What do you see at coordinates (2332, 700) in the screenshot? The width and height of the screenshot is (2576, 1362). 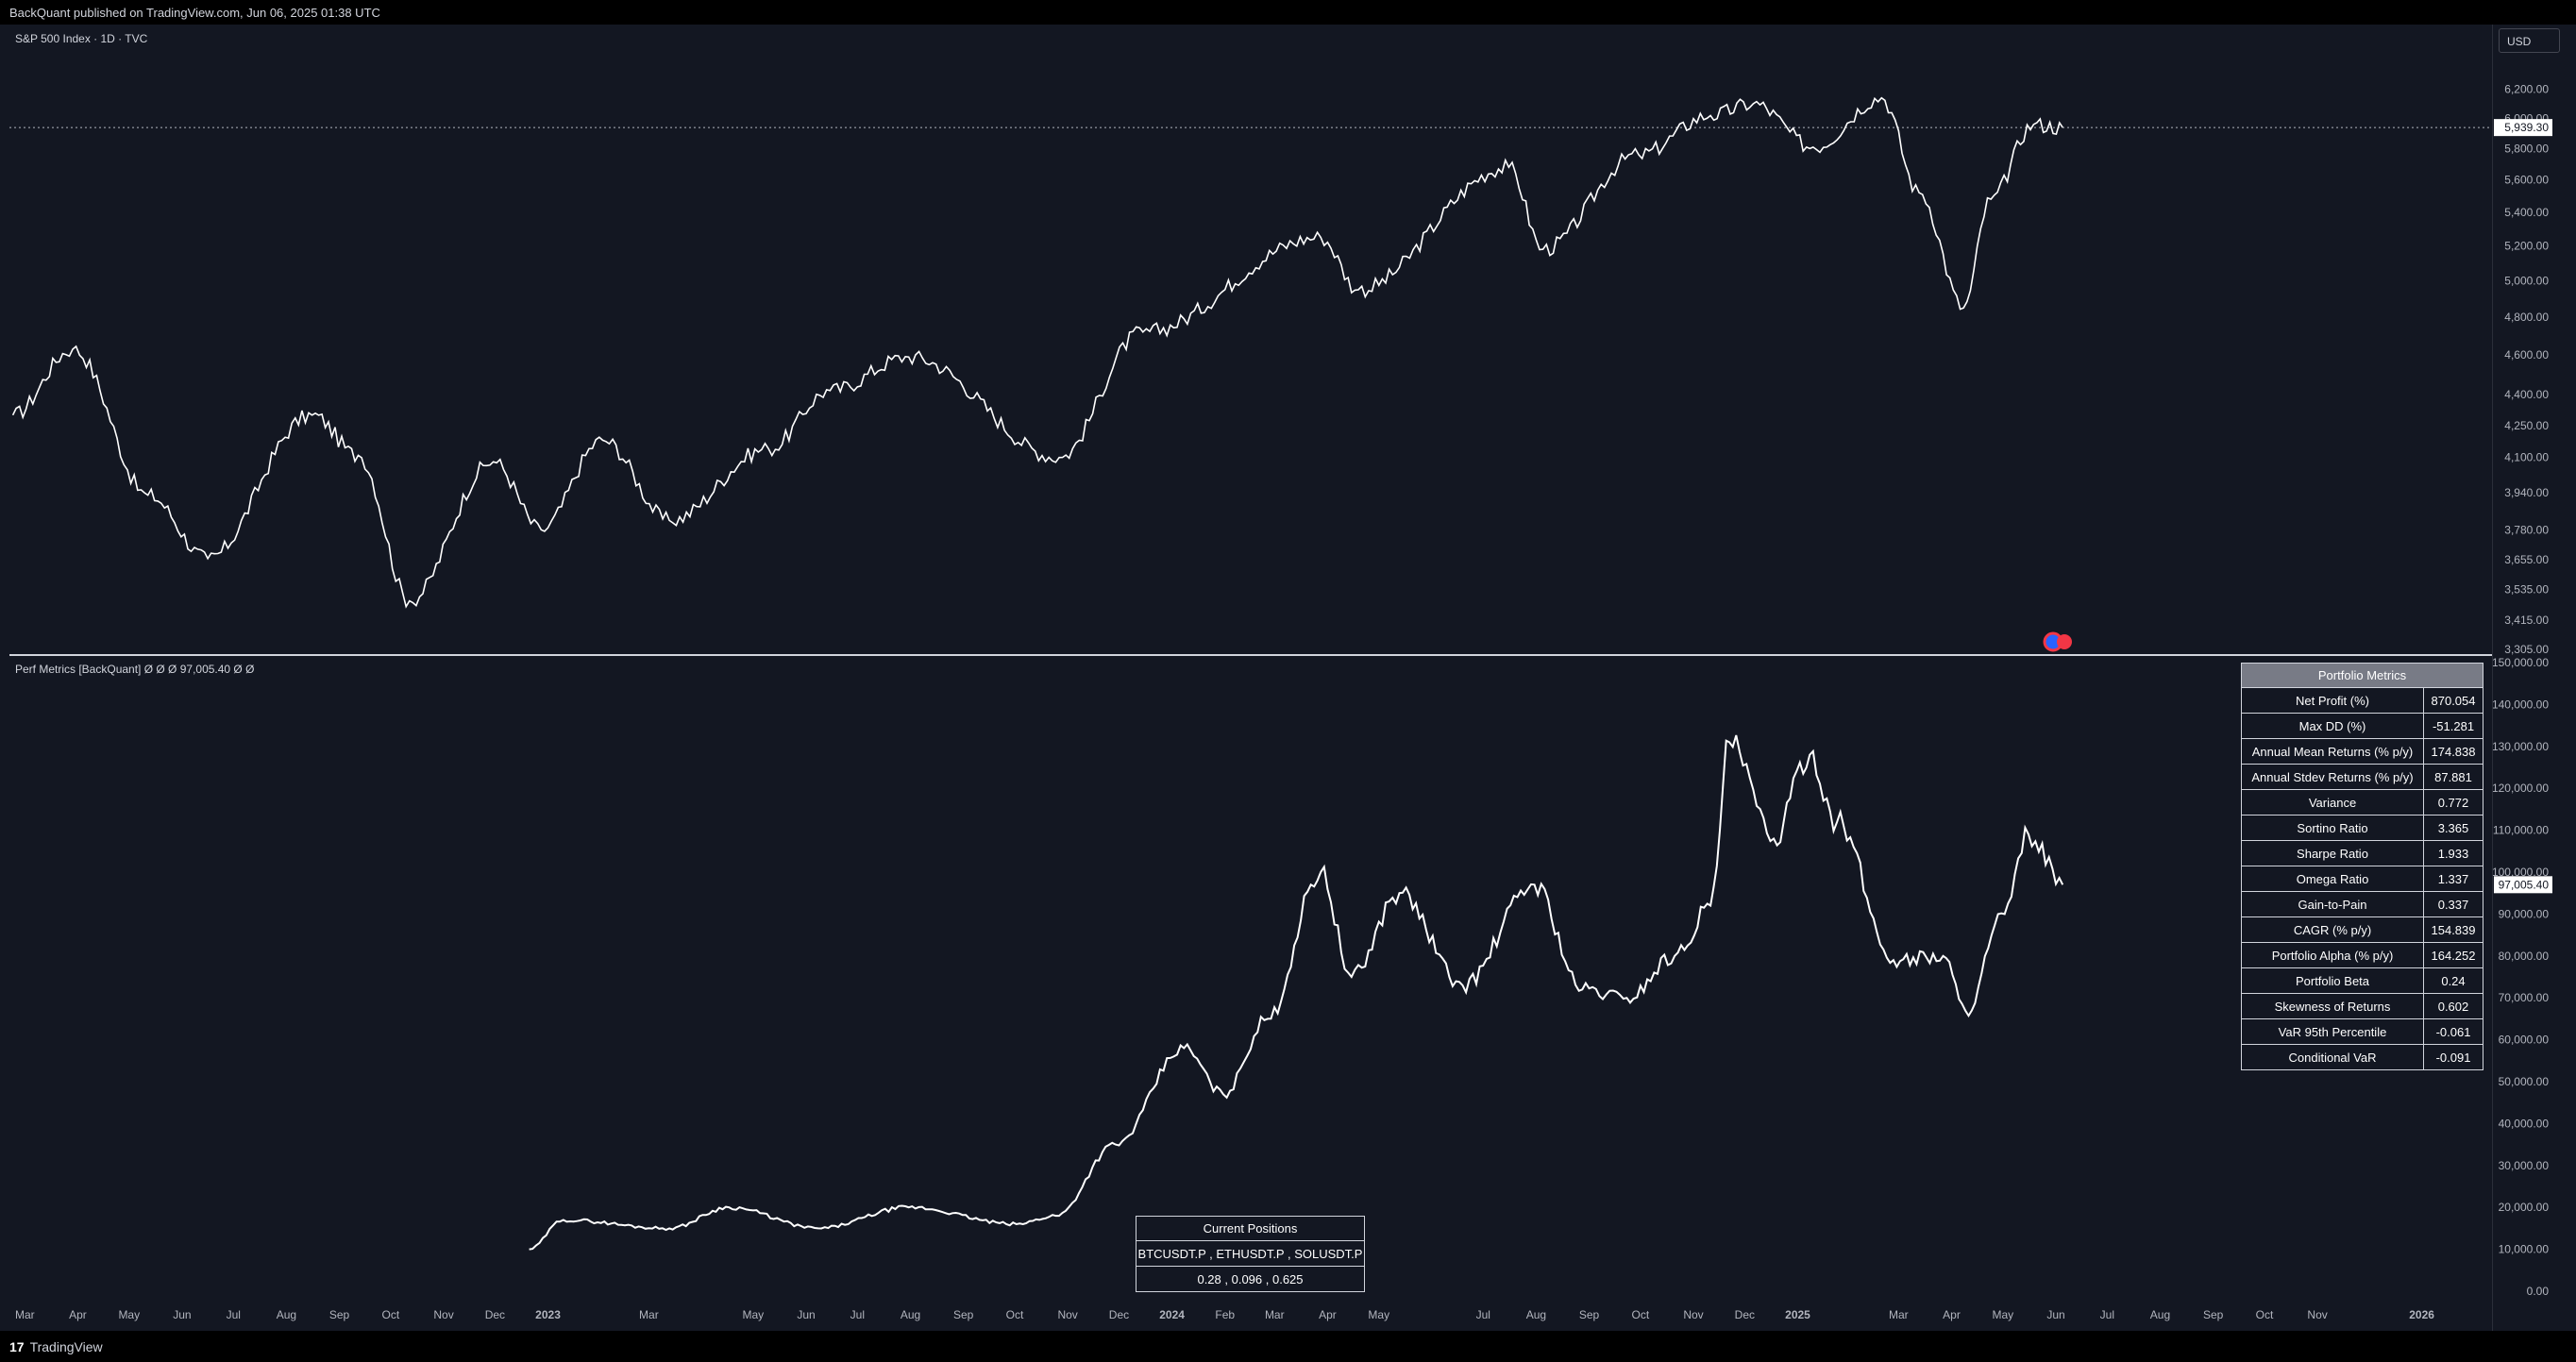 I see `metric-label: Net Profit (%)` at bounding box center [2332, 700].